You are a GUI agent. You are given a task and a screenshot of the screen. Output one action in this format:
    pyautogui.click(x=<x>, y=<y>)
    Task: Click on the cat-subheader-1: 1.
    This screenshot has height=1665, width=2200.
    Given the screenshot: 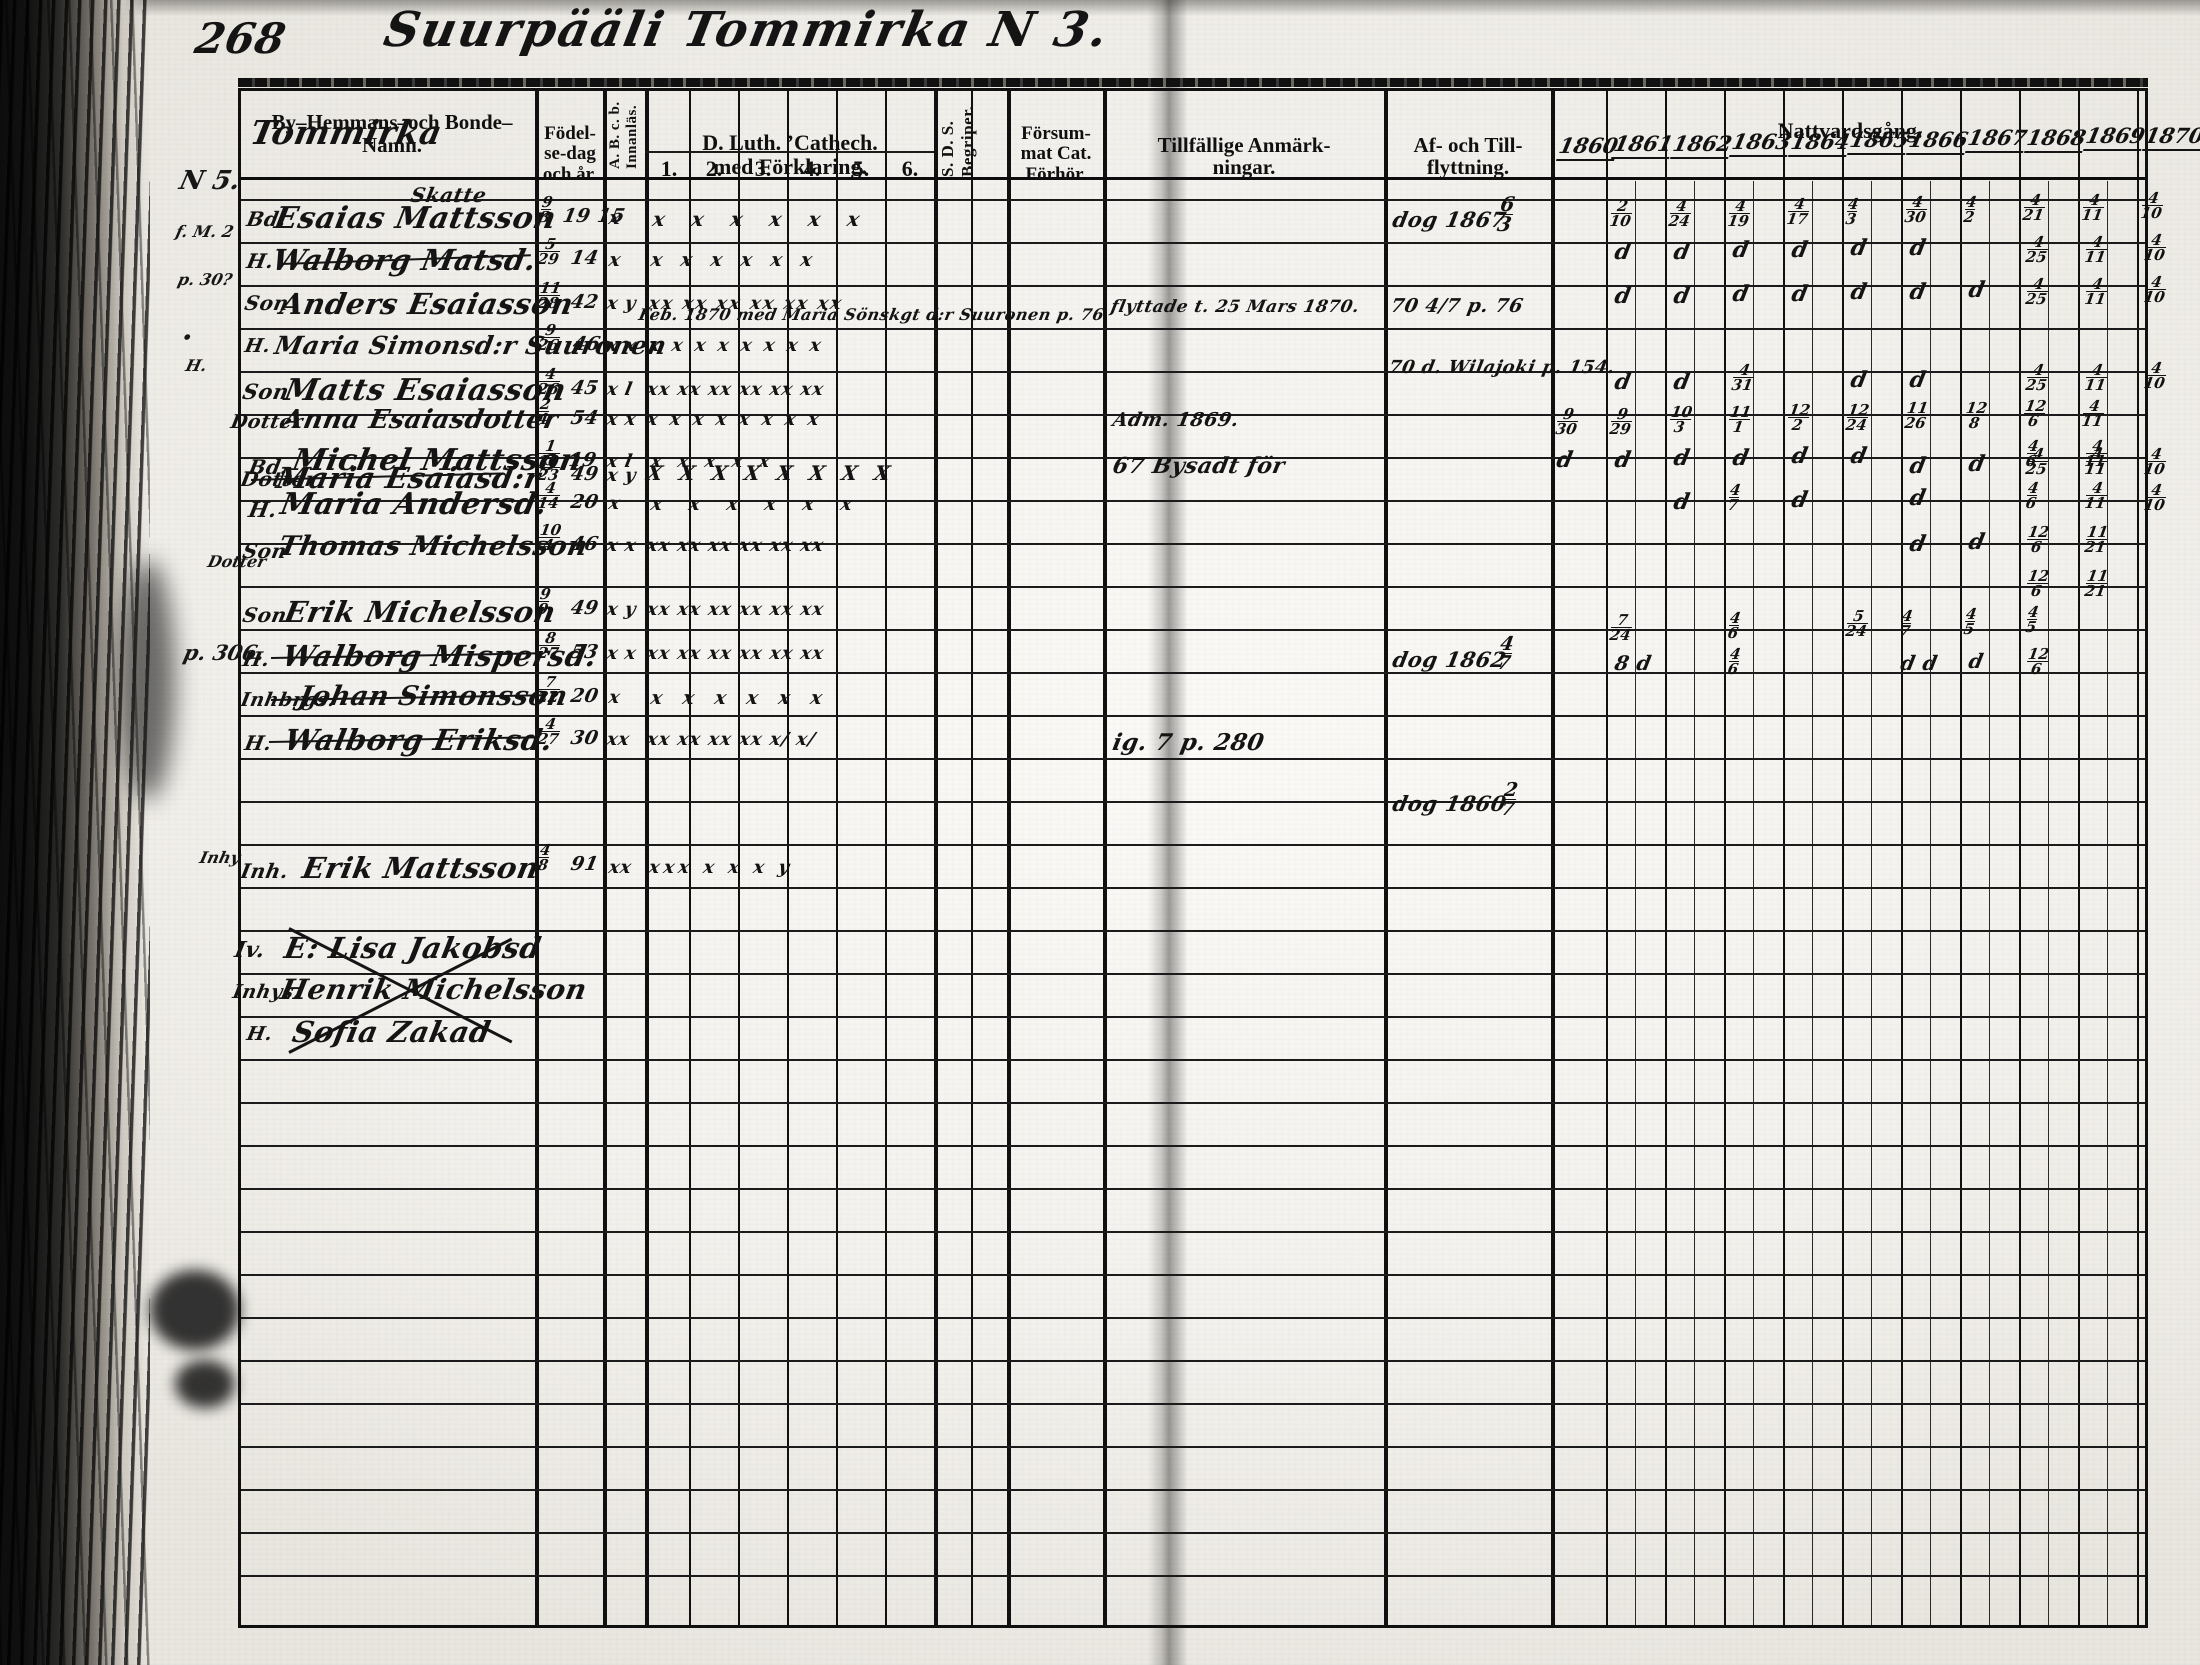 What is the action you would take?
    pyautogui.click(x=669, y=169)
    